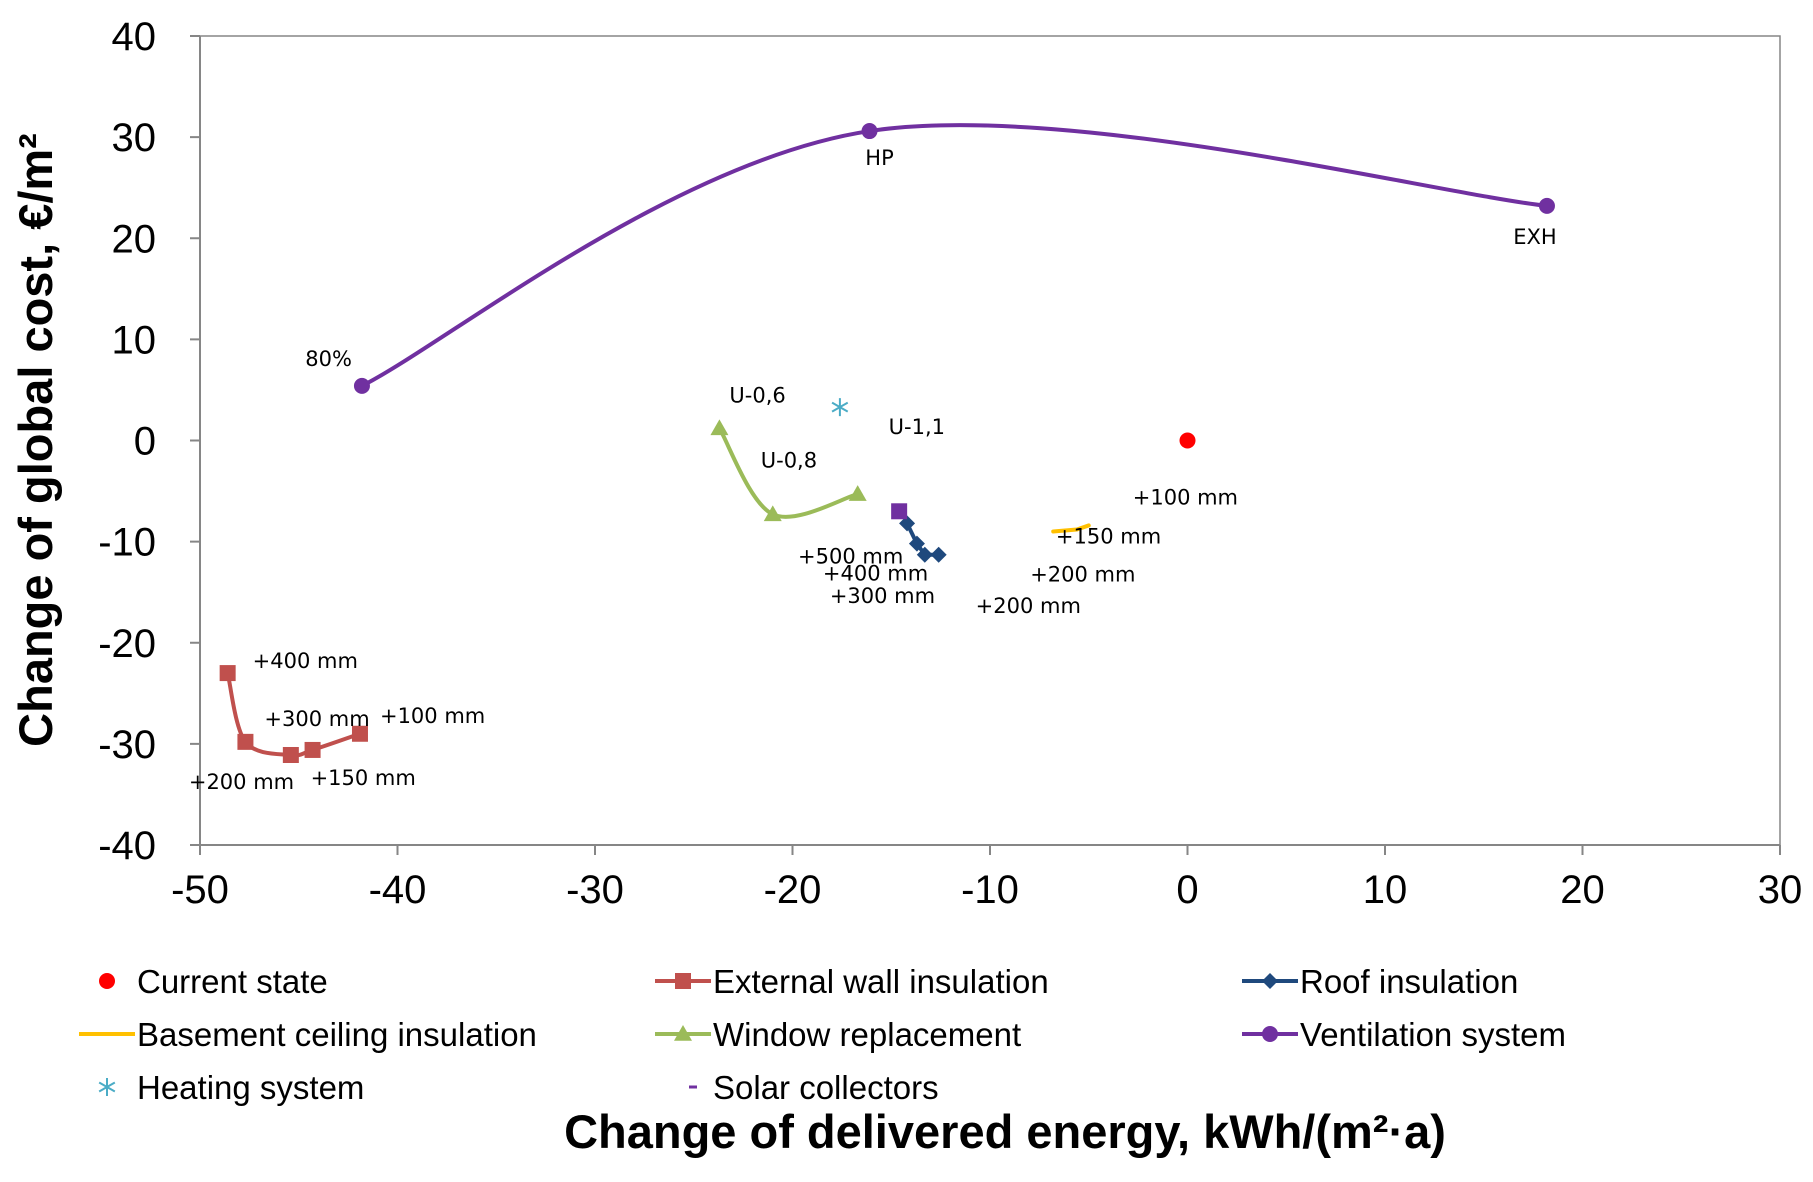 This screenshot has height=1182, width=1813. Describe the element at coordinates (1005, 1131) in the screenshot. I see `x-axis-title: Change of delivered energy, kWh/(m²·a)` at that location.